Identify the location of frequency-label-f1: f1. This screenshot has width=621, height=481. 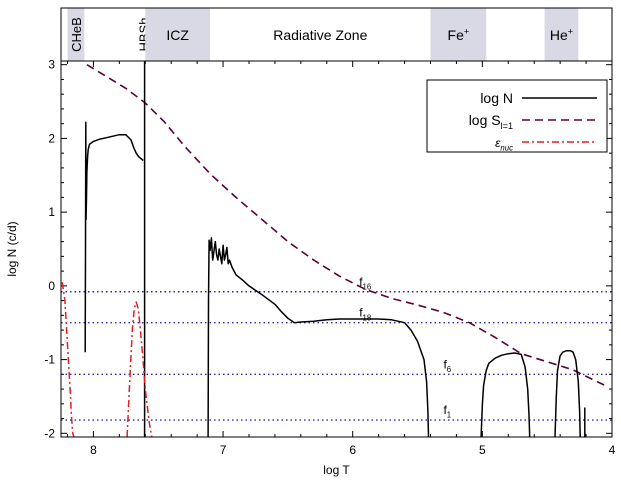
(447, 411).